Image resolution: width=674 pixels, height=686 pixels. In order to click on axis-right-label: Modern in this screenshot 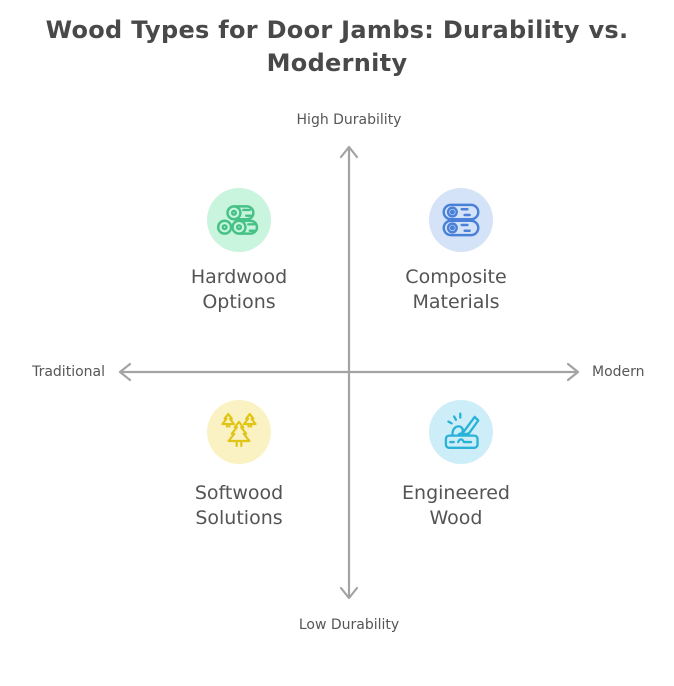, I will do `click(618, 372)`.